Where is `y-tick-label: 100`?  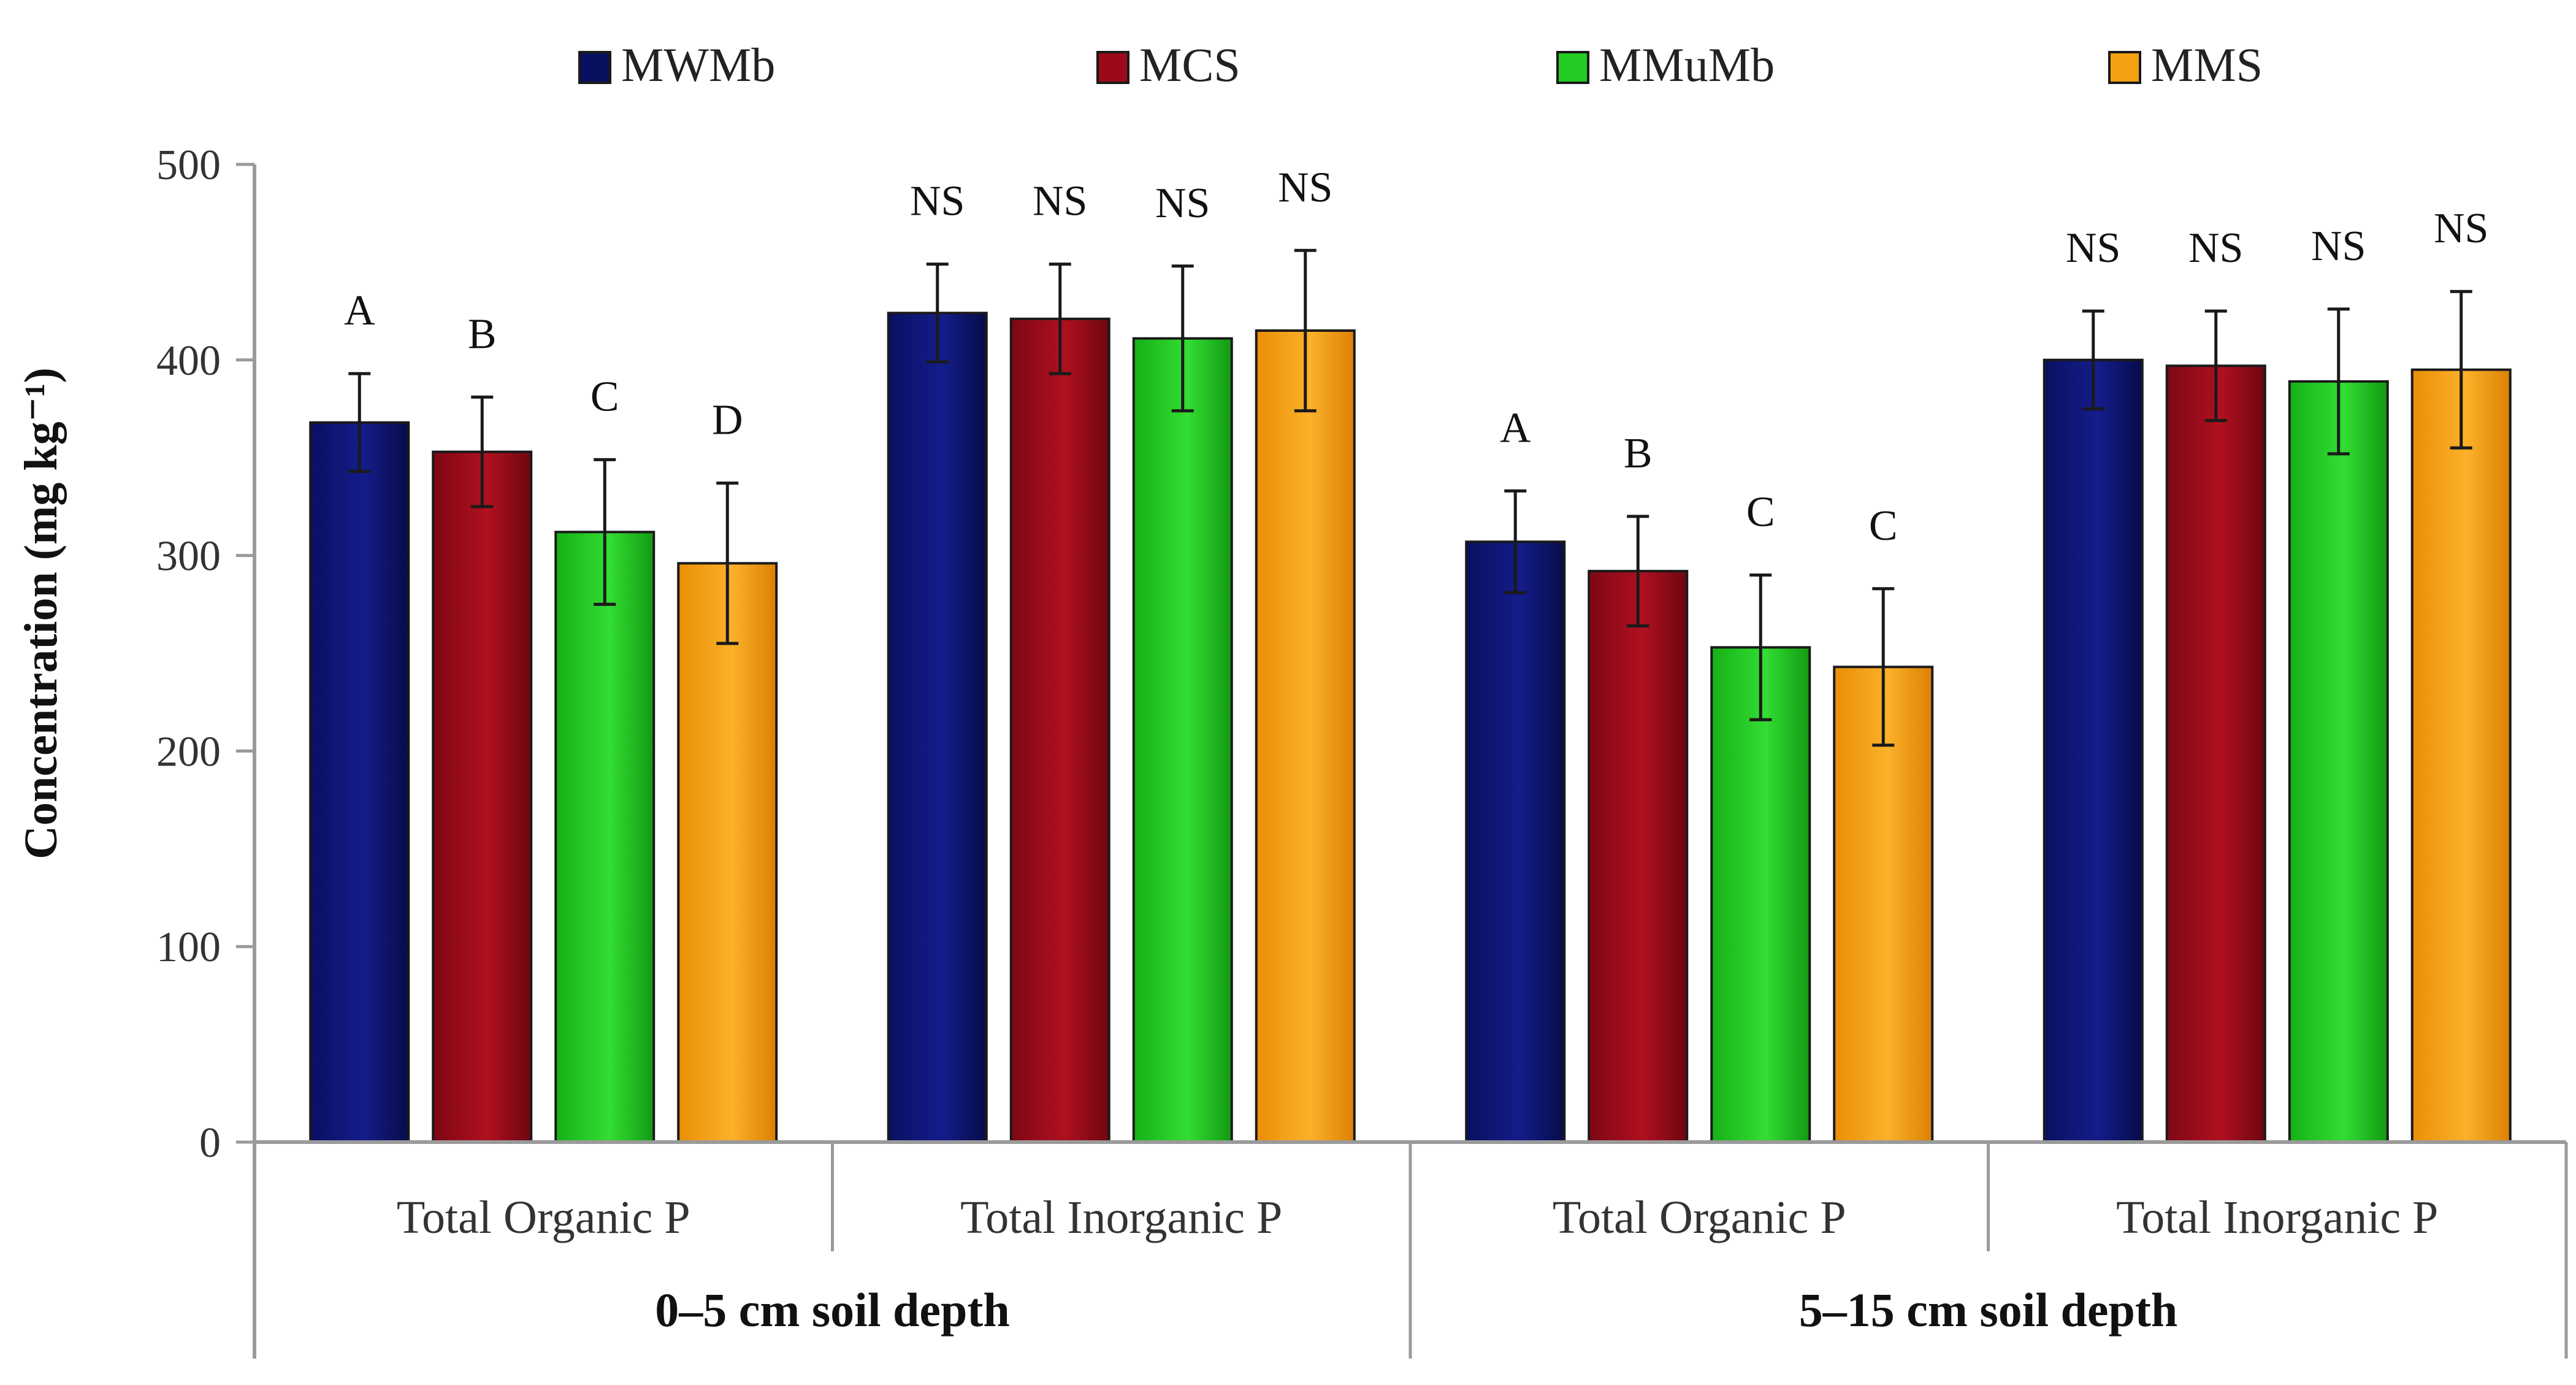
y-tick-label: 100 is located at coordinates (188, 948).